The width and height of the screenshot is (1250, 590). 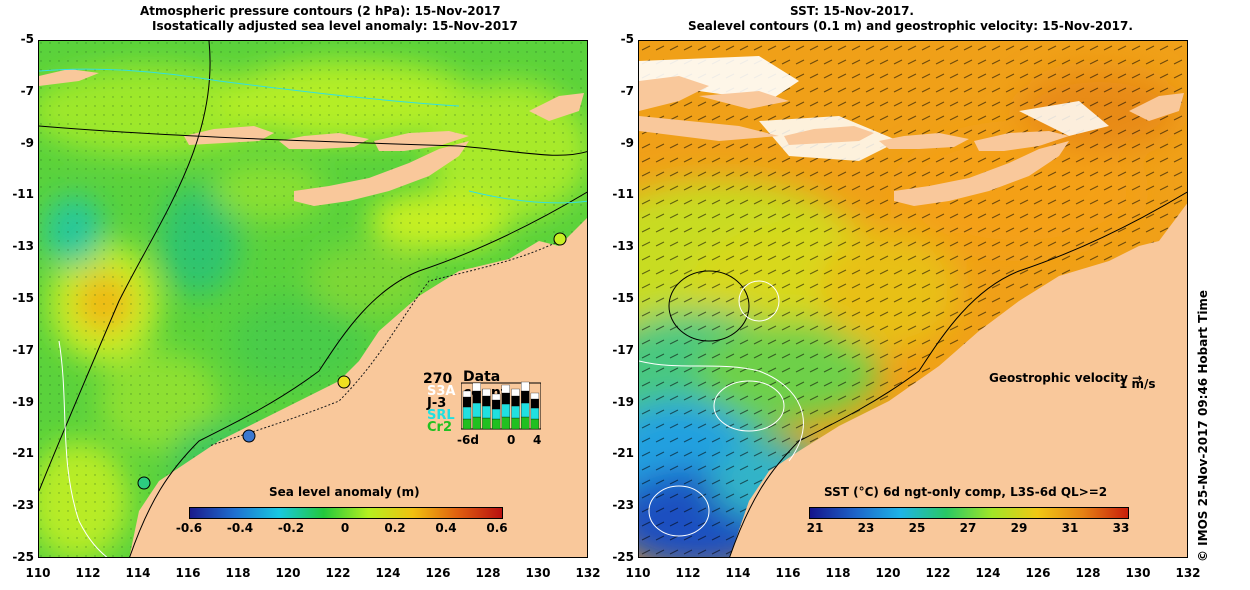 I want to click on left-cbar-tick: -0.6, so click(x=189, y=528).